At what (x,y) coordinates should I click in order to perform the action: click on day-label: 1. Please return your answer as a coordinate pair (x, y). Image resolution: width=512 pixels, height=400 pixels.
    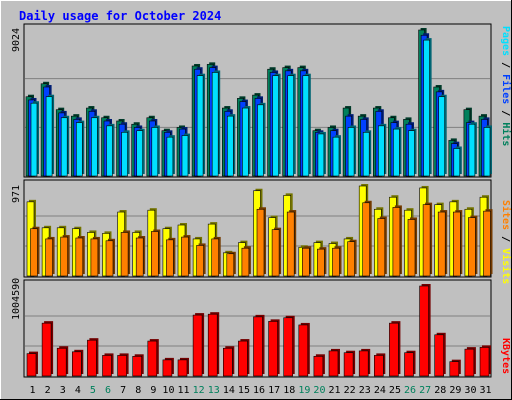
    Looking at the image, I should click on (33, 390).